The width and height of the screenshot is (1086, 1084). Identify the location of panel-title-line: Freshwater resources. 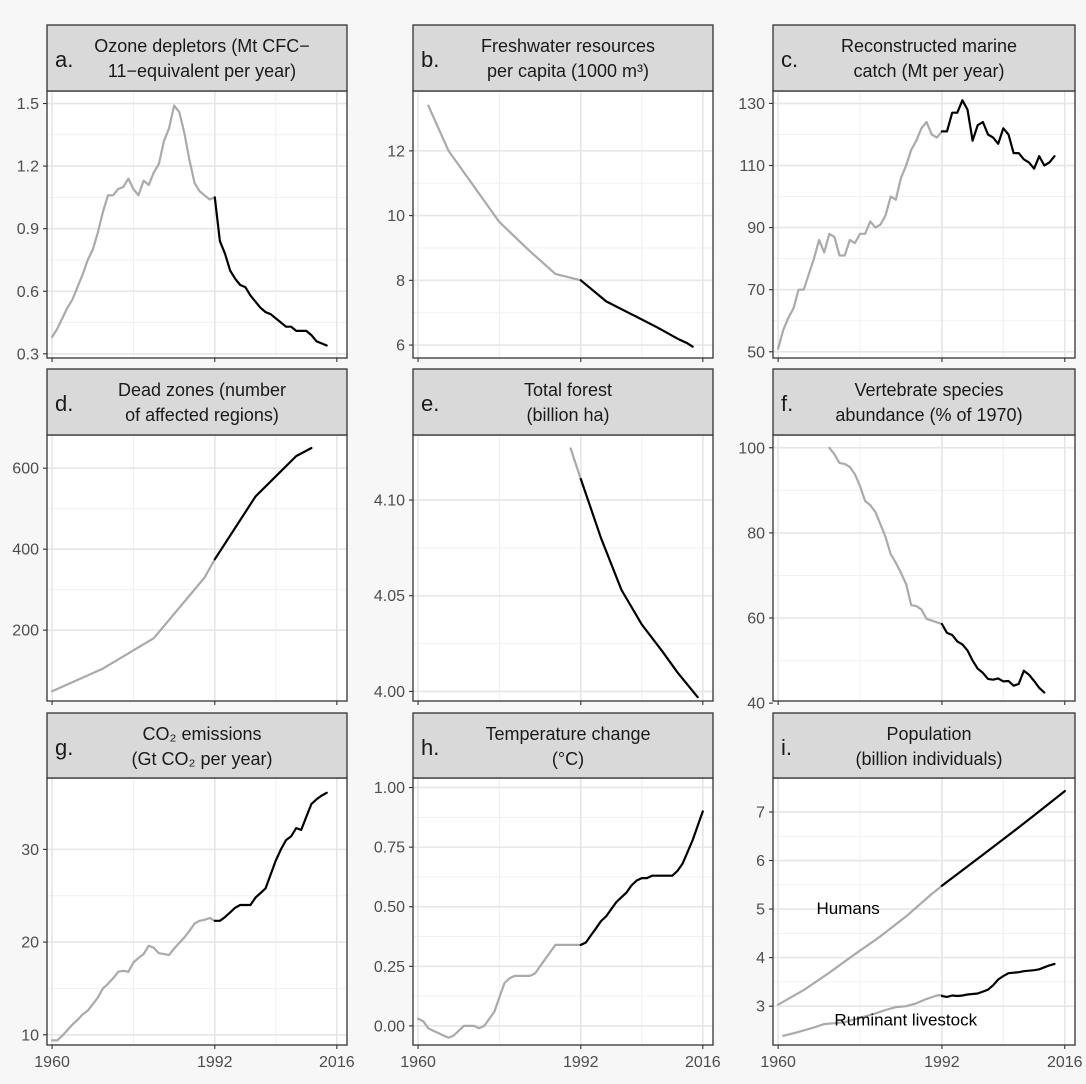
(568, 46).